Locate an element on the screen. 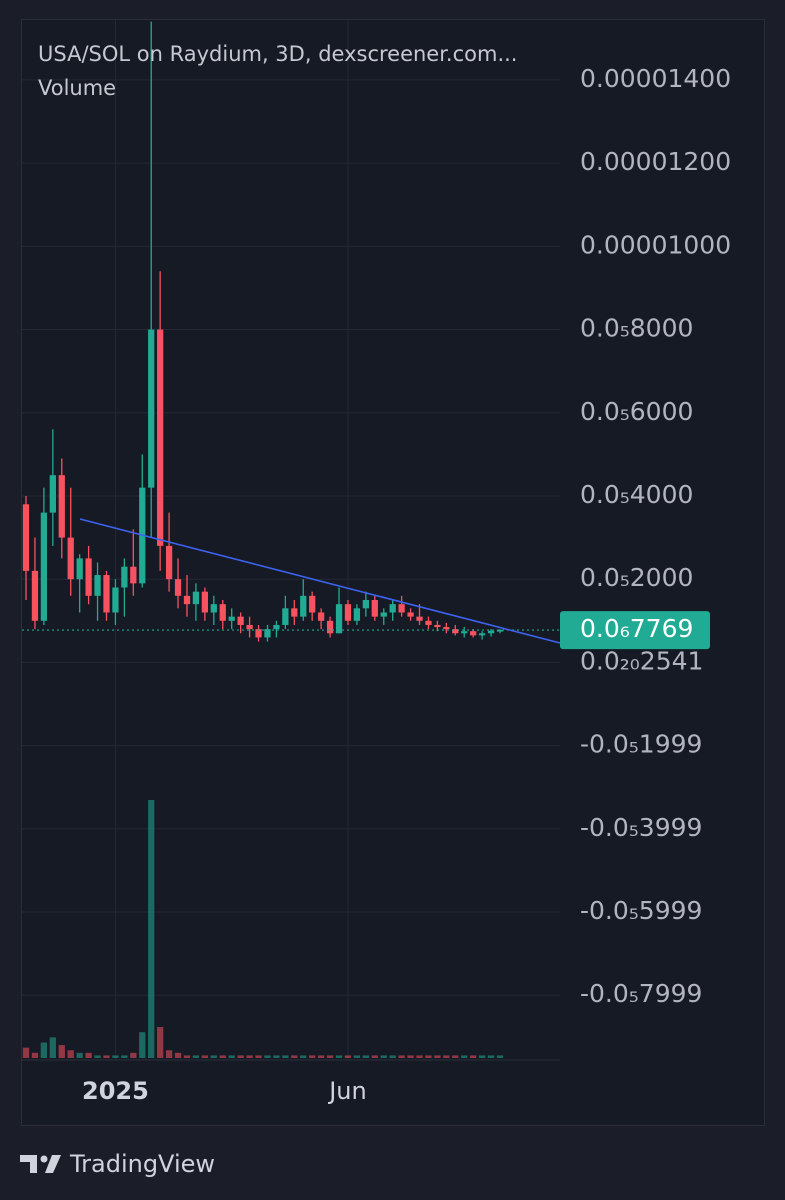 The height and width of the screenshot is (1200, 785). y-tick-label: 0.00001200 is located at coordinates (655, 161).